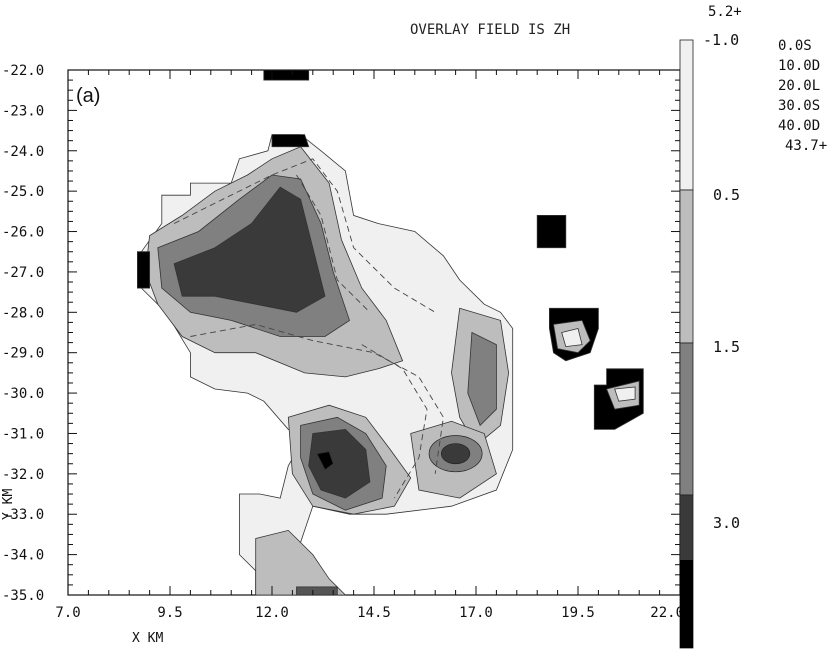 This screenshot has width=831, height=651. Describe the element at coordinates (490, 30) in the screenshot. I see `chart-title: OVERLAY FIELD IS ZH` at that location.